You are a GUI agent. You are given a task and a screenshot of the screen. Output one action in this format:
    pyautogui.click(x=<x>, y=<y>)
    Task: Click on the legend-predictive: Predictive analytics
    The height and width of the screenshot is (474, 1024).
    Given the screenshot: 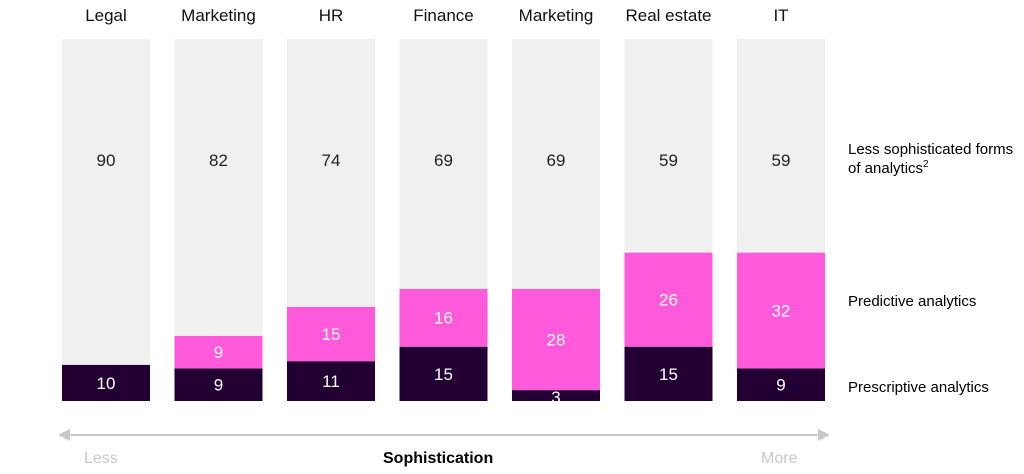 What is the action you would take?
    pyautogui.click(x=912, y=301)
    